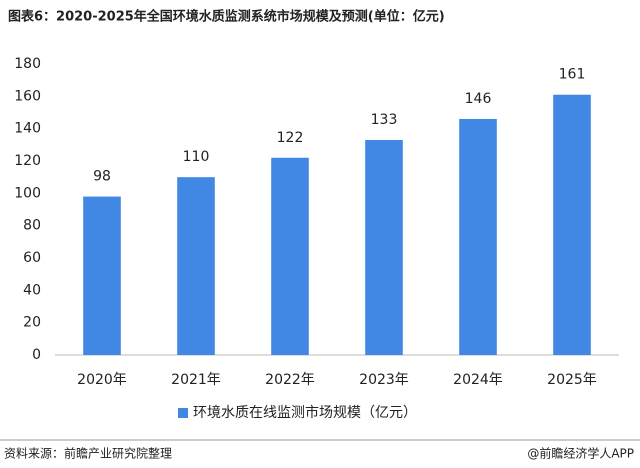  Describe the element at coordinates (32, 323) in the screenshot. I see `y-tick-label: 20` at that location.